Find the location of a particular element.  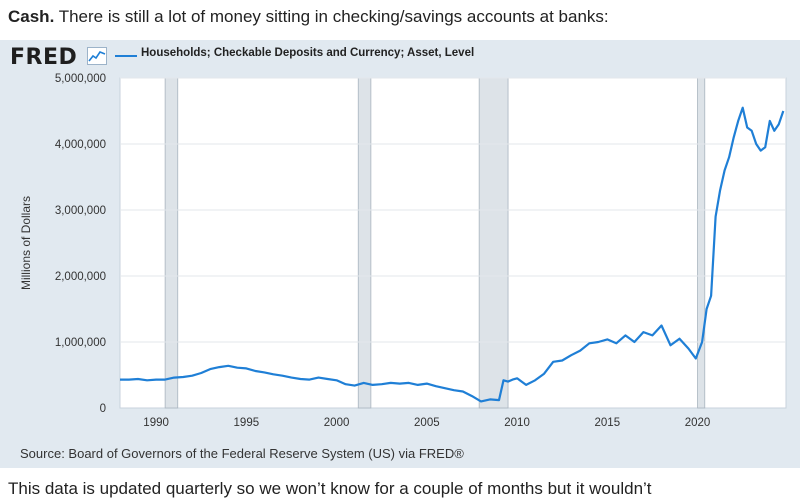

y-tick-label: 5,000,000 is located at coordinates (80, 79).